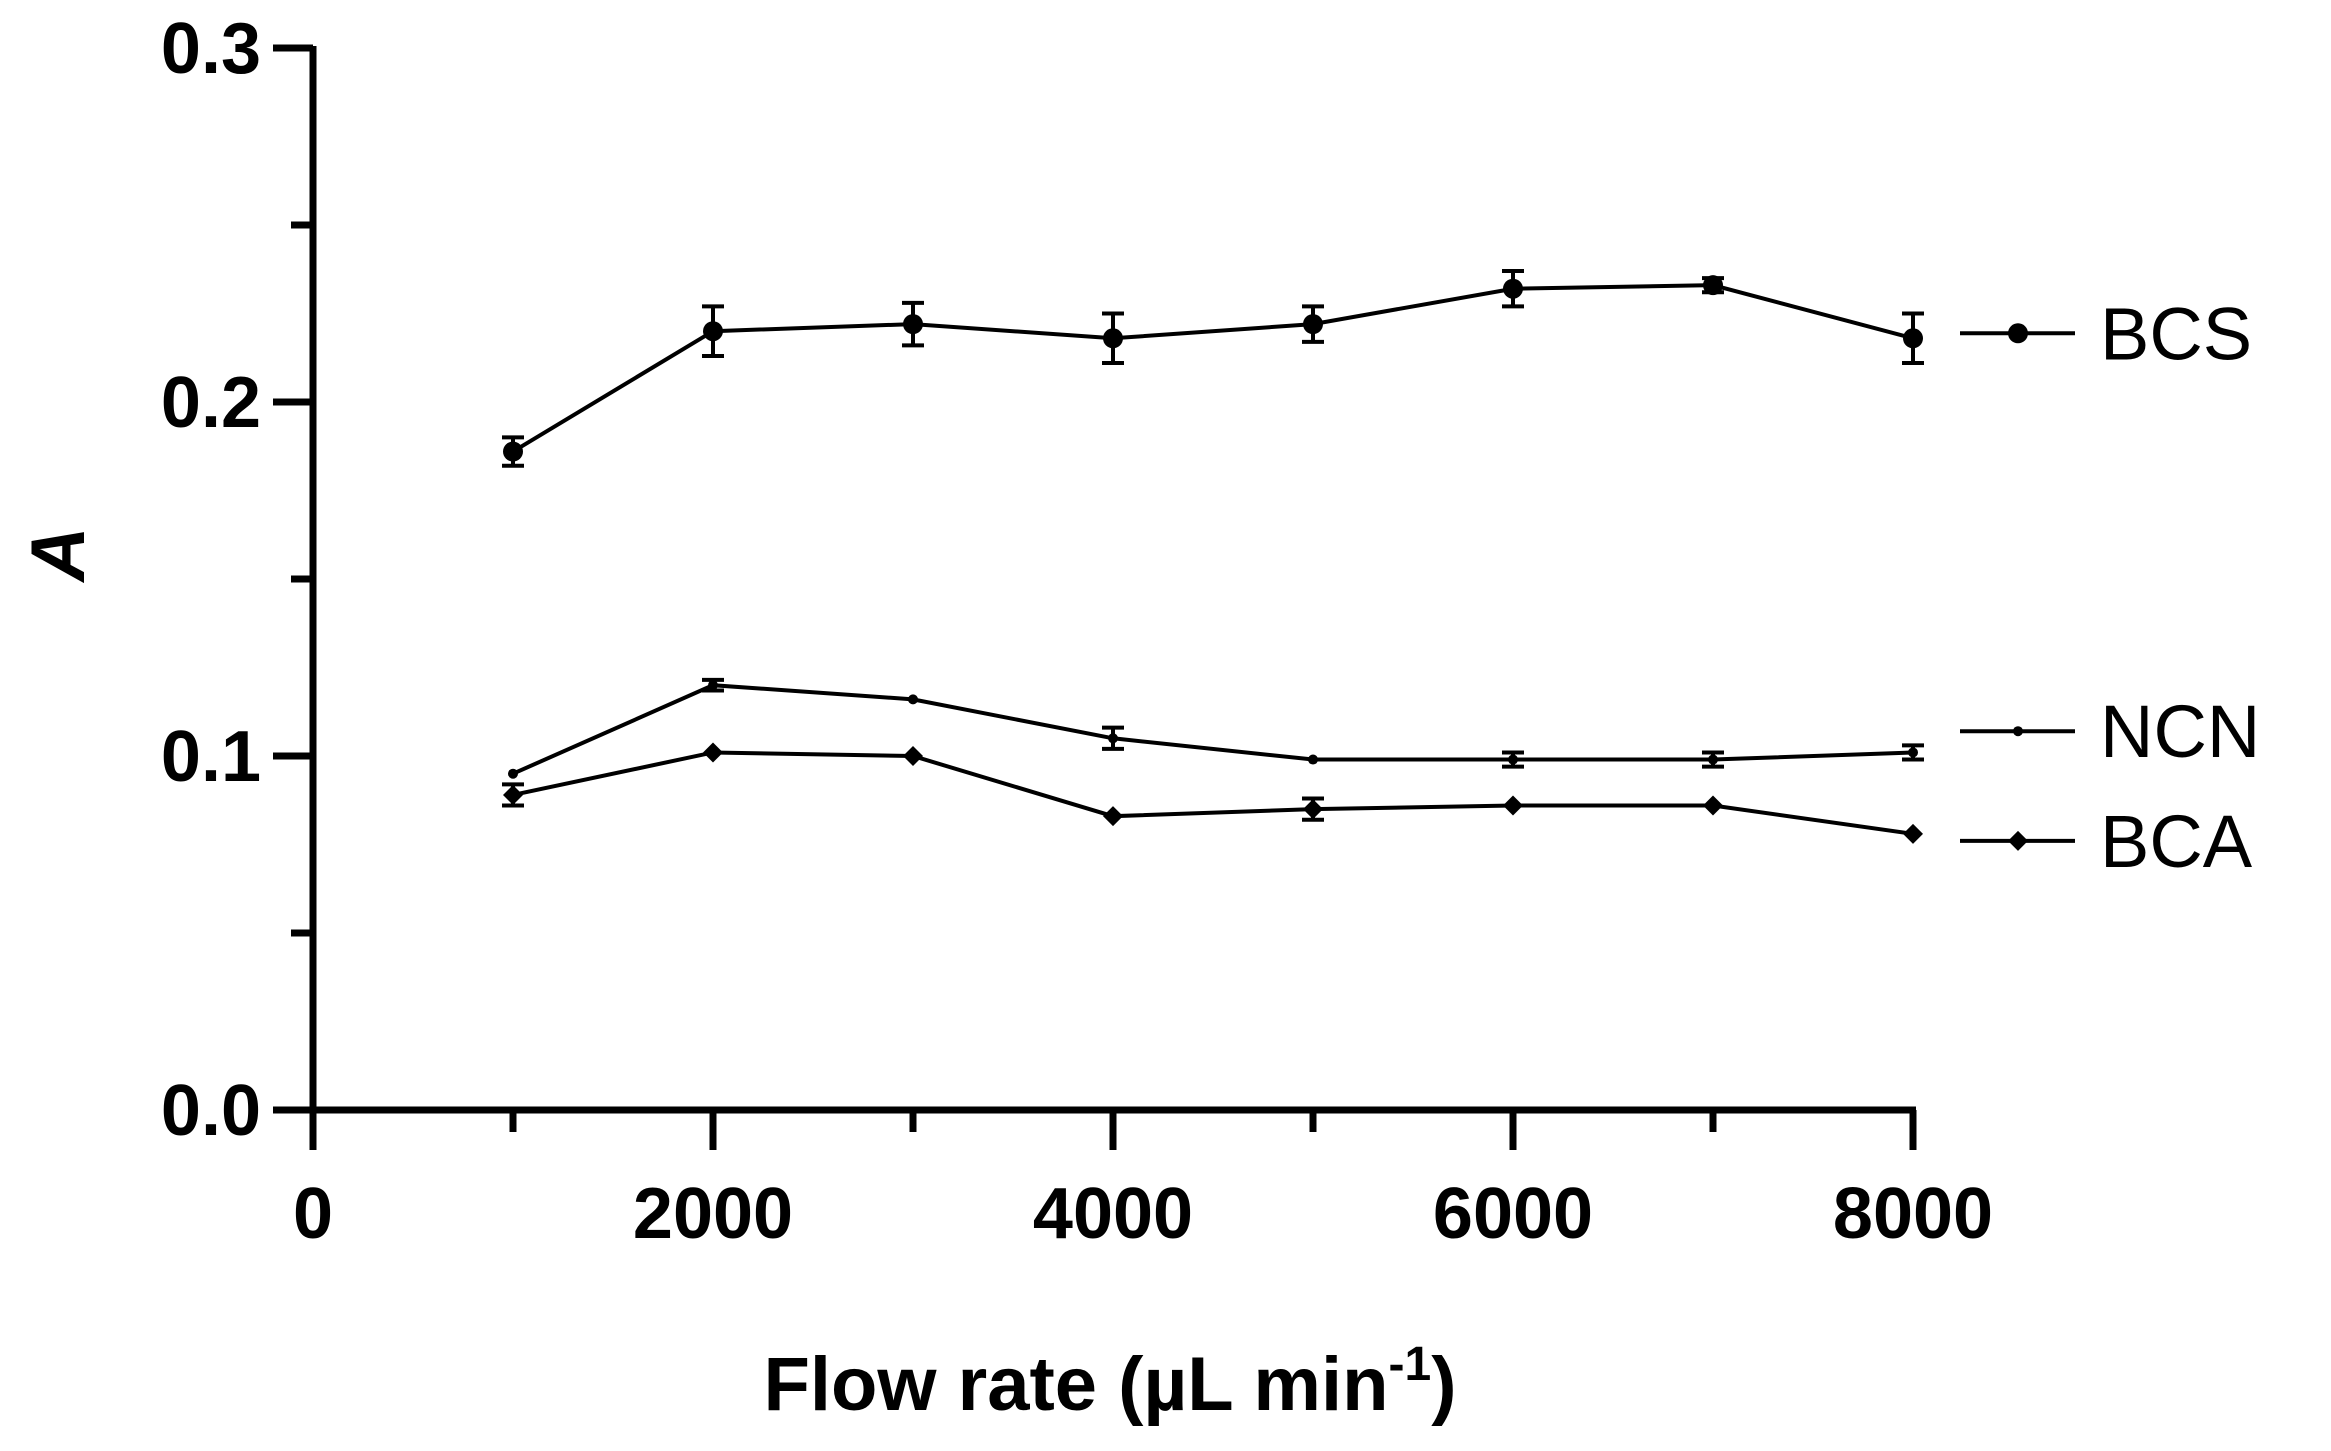  Describe the element at coordinates (313, 1214) in the screenshot. I see `x-tick-label: 0` at that location.